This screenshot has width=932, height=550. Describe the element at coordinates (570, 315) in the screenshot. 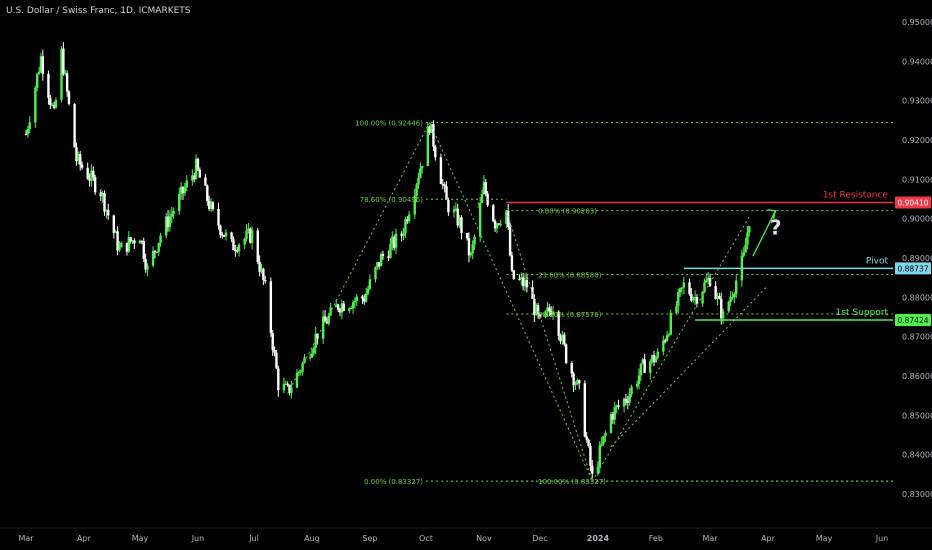

I see `fib-level-label: 38.20% (0.87576)` at that location.